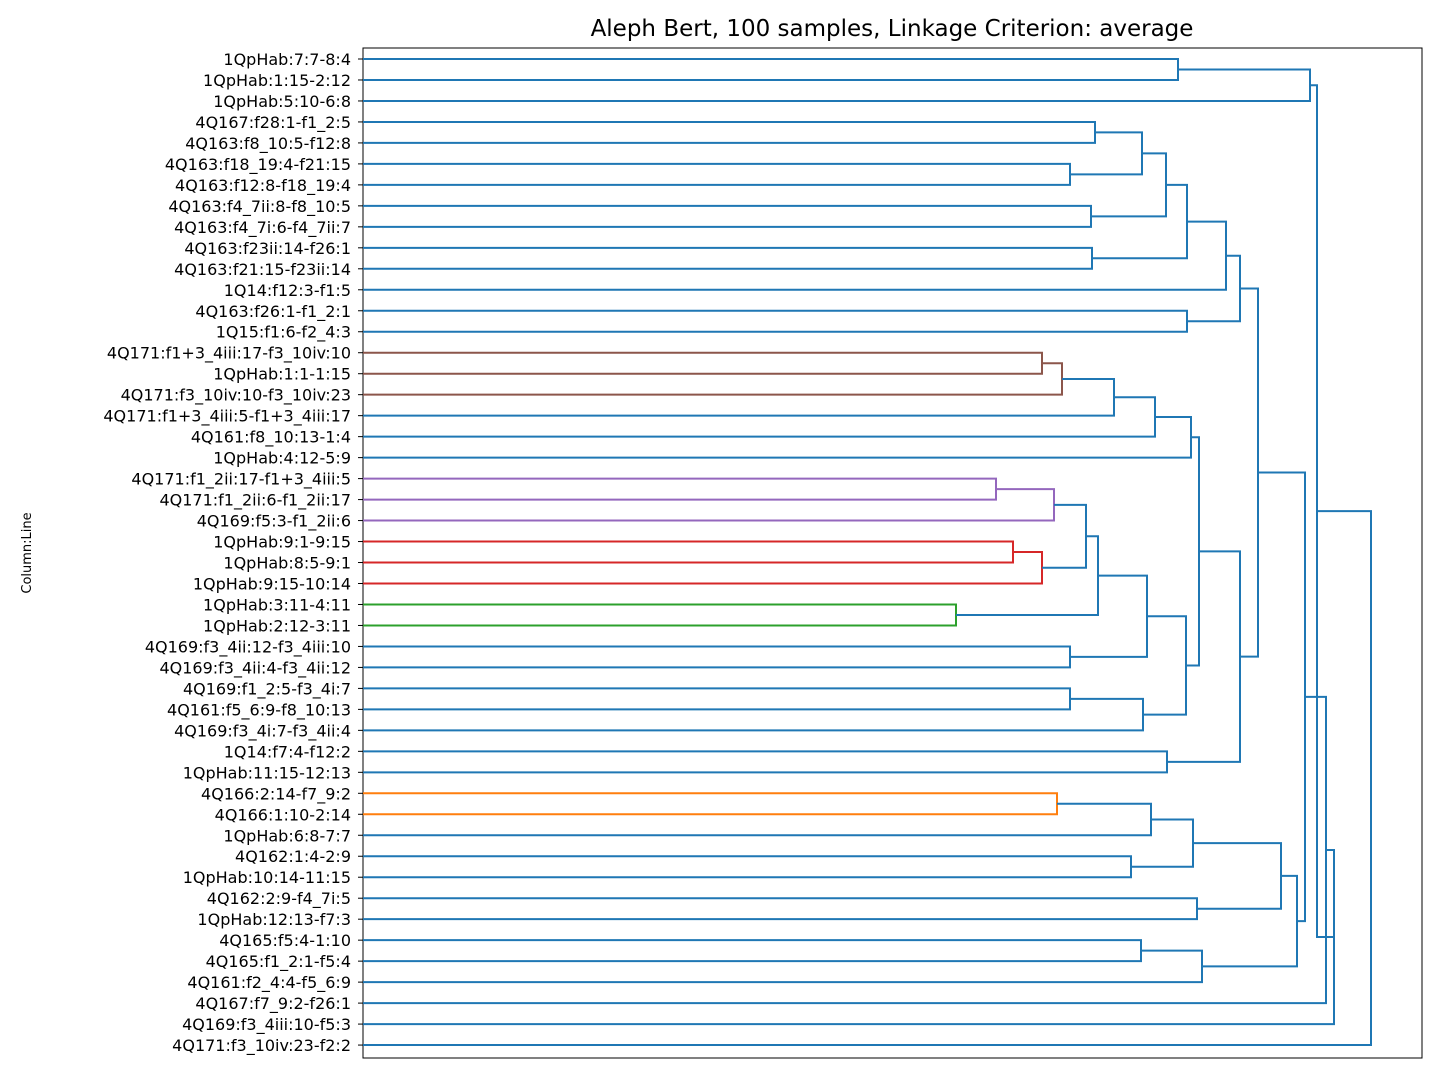 This screenshot has width=1440, height=1080. I want to click on leaf-label: 4Q169:f3_4i:7-f3_4ii:4, so click(262, 731).